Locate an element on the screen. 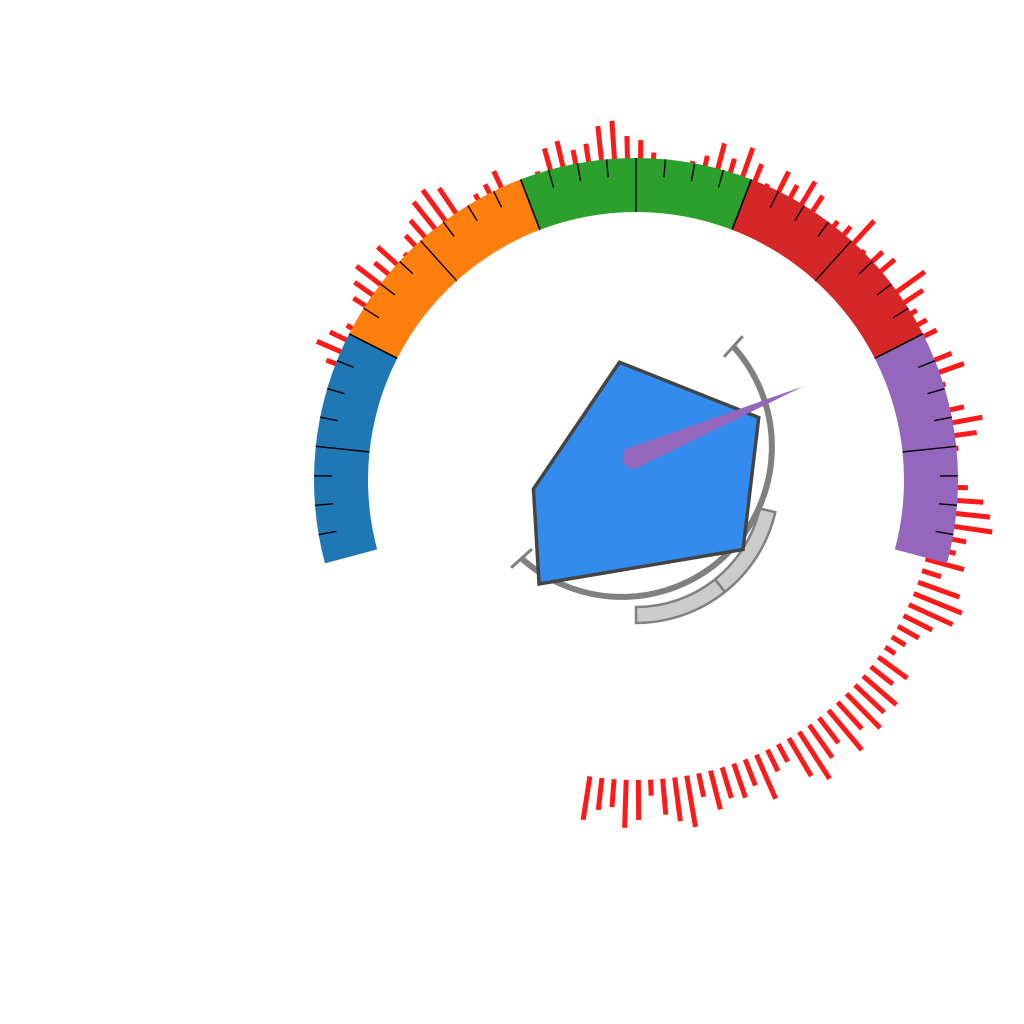 Image resolution: width=1024 pixels, height=1024 pixels. polygon-group is located at coordinates (646, 473).